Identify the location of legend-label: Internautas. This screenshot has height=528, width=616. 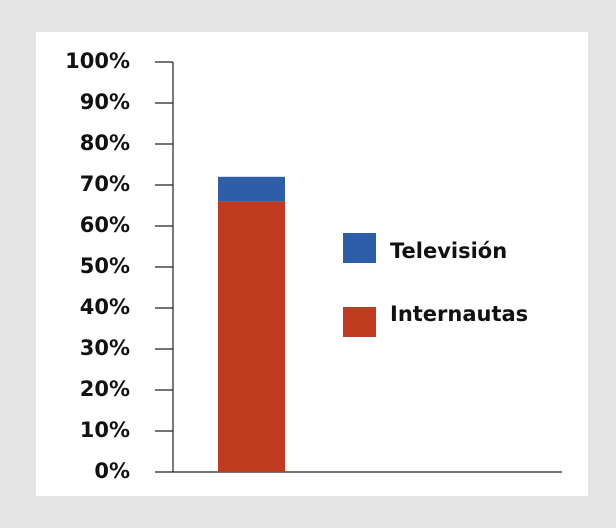
(459, 314).